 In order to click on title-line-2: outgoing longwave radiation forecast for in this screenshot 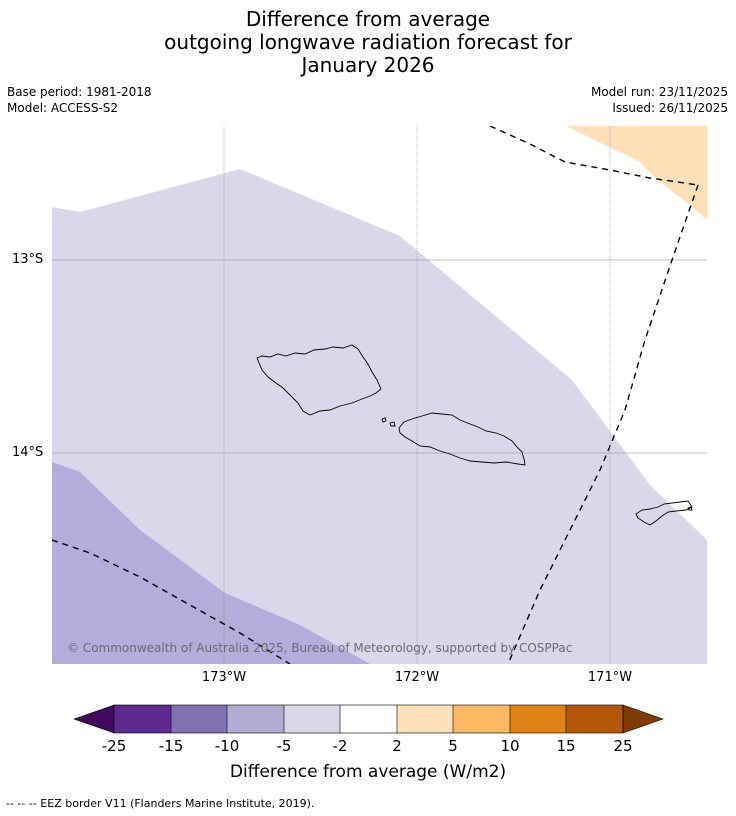, I will do `click(368, 42)`.